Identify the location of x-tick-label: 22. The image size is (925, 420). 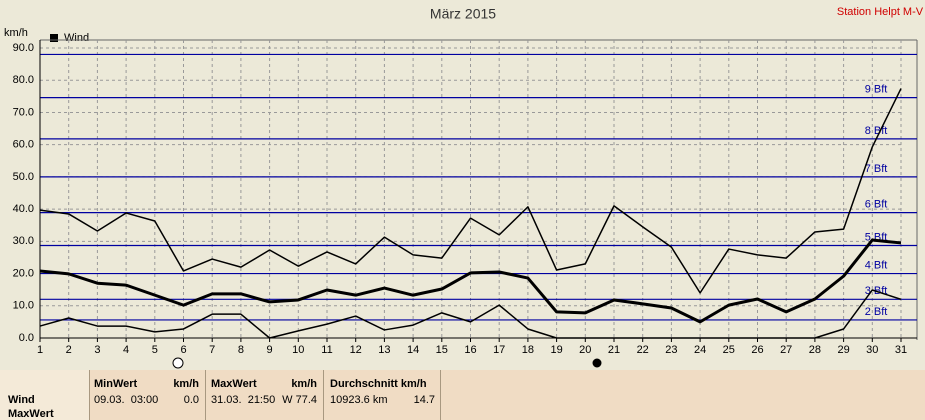
(643, 350).